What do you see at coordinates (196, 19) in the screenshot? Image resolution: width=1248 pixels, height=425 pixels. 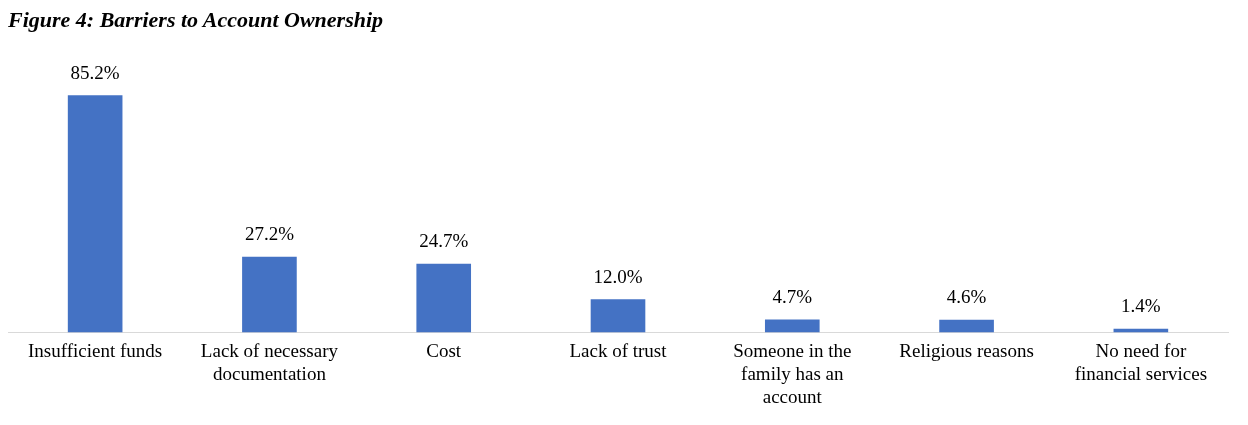 I see `chart-title: Figure 4: Barriers to Account Ownership` at bounding box center [196, 19].